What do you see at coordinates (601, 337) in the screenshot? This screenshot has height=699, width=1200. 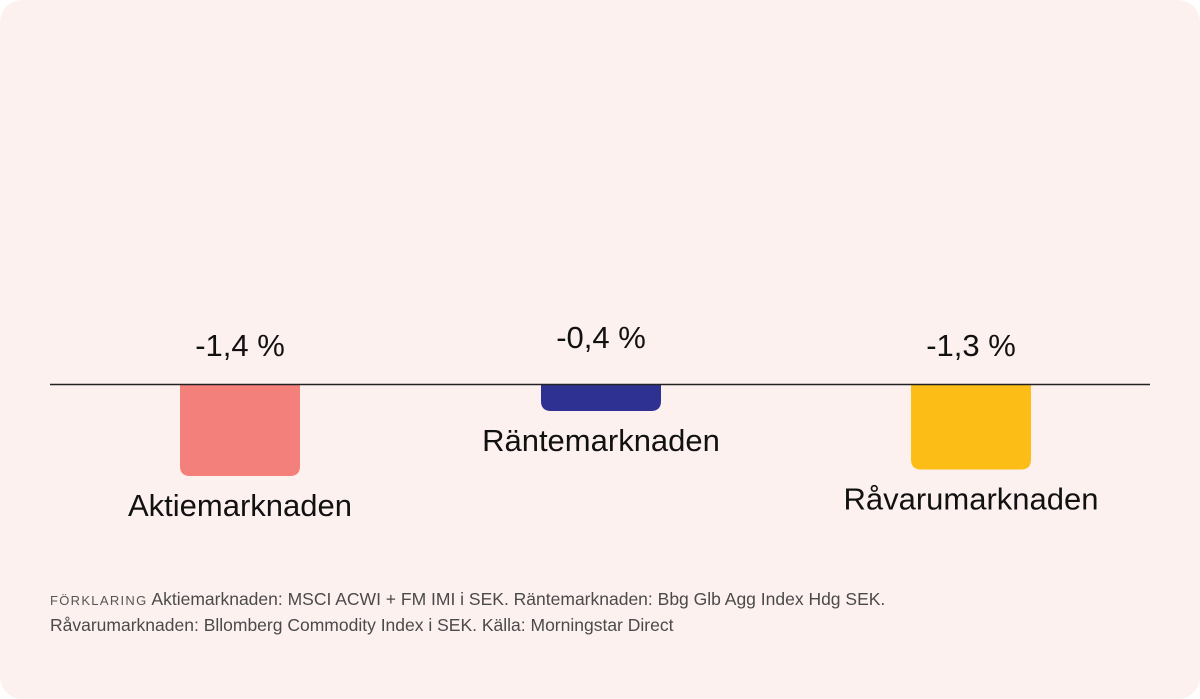 I see `value-label-2: -0,4 %` at bounding box center [601, 337].